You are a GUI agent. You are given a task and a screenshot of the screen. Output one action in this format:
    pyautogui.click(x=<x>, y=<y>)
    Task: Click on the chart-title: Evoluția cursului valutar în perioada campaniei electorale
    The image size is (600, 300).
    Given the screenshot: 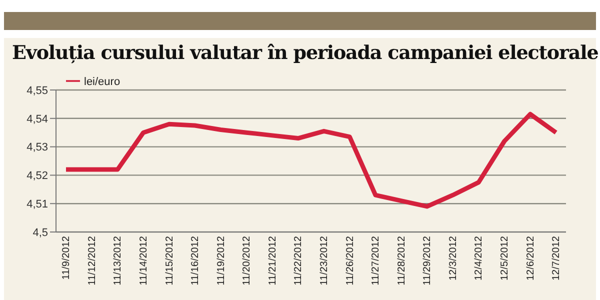 What is the action you would take?
    pyautogui.click(x=304, y=52)
    